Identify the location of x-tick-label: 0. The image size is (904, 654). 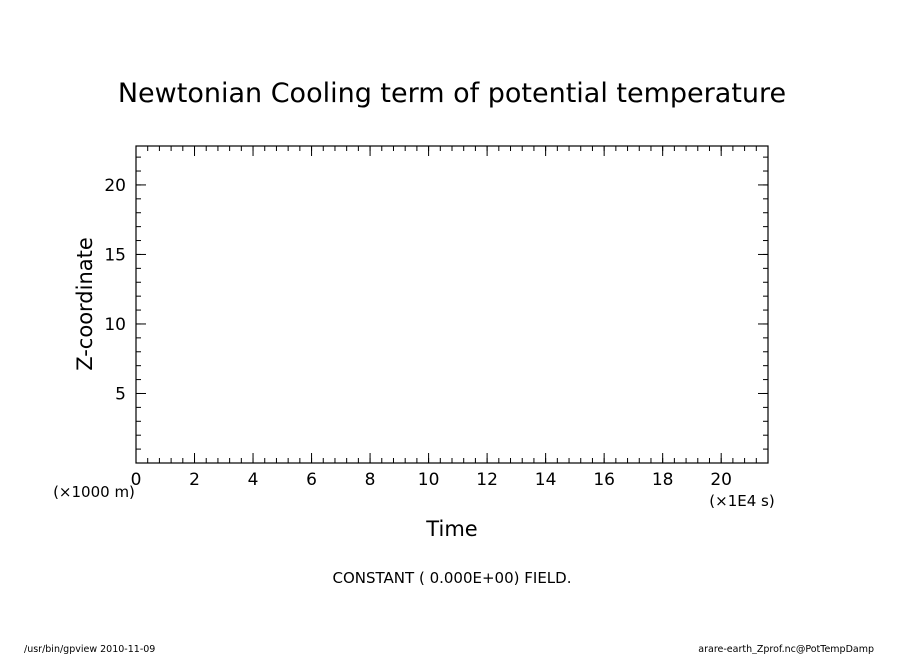
(136, 480).